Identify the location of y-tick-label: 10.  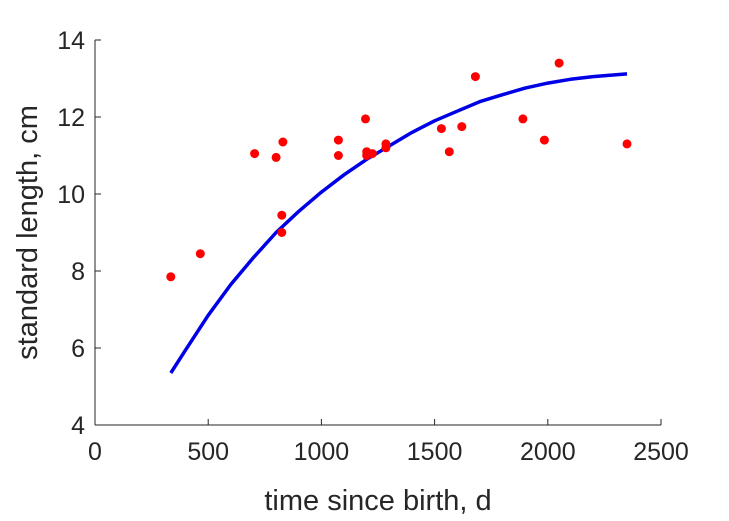
(71, 195).